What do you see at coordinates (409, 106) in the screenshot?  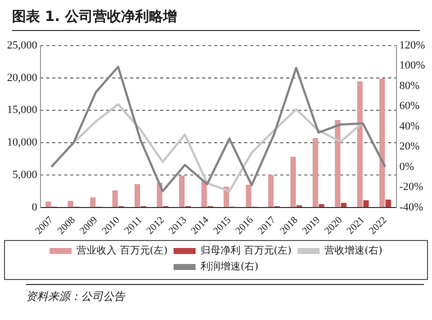 I see `y2-tick-label: 60%` at bounding box center [409, 106].